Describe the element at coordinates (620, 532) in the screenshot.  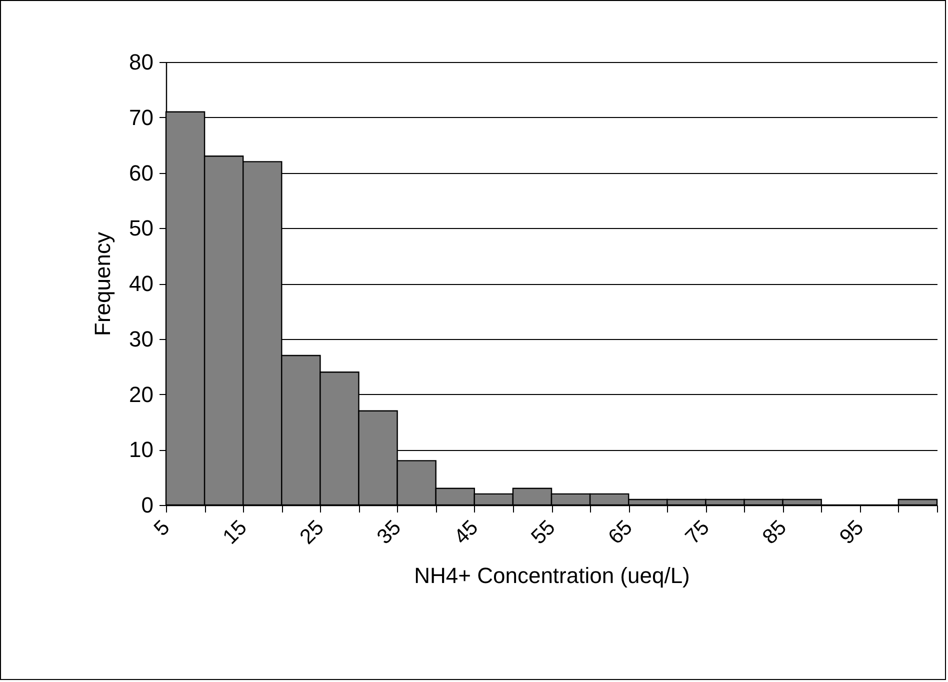
I see `x-tick-label: 65` at that location.